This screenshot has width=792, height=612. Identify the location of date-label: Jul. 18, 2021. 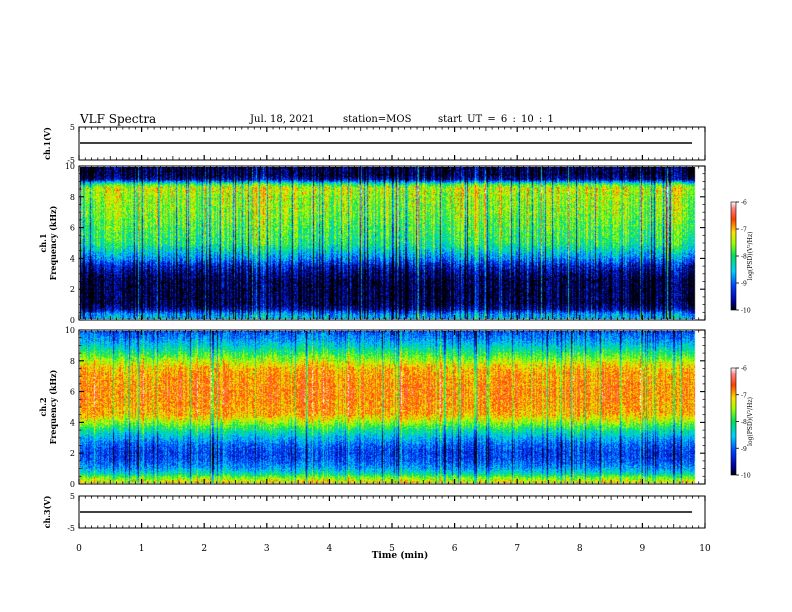
(282, 119).